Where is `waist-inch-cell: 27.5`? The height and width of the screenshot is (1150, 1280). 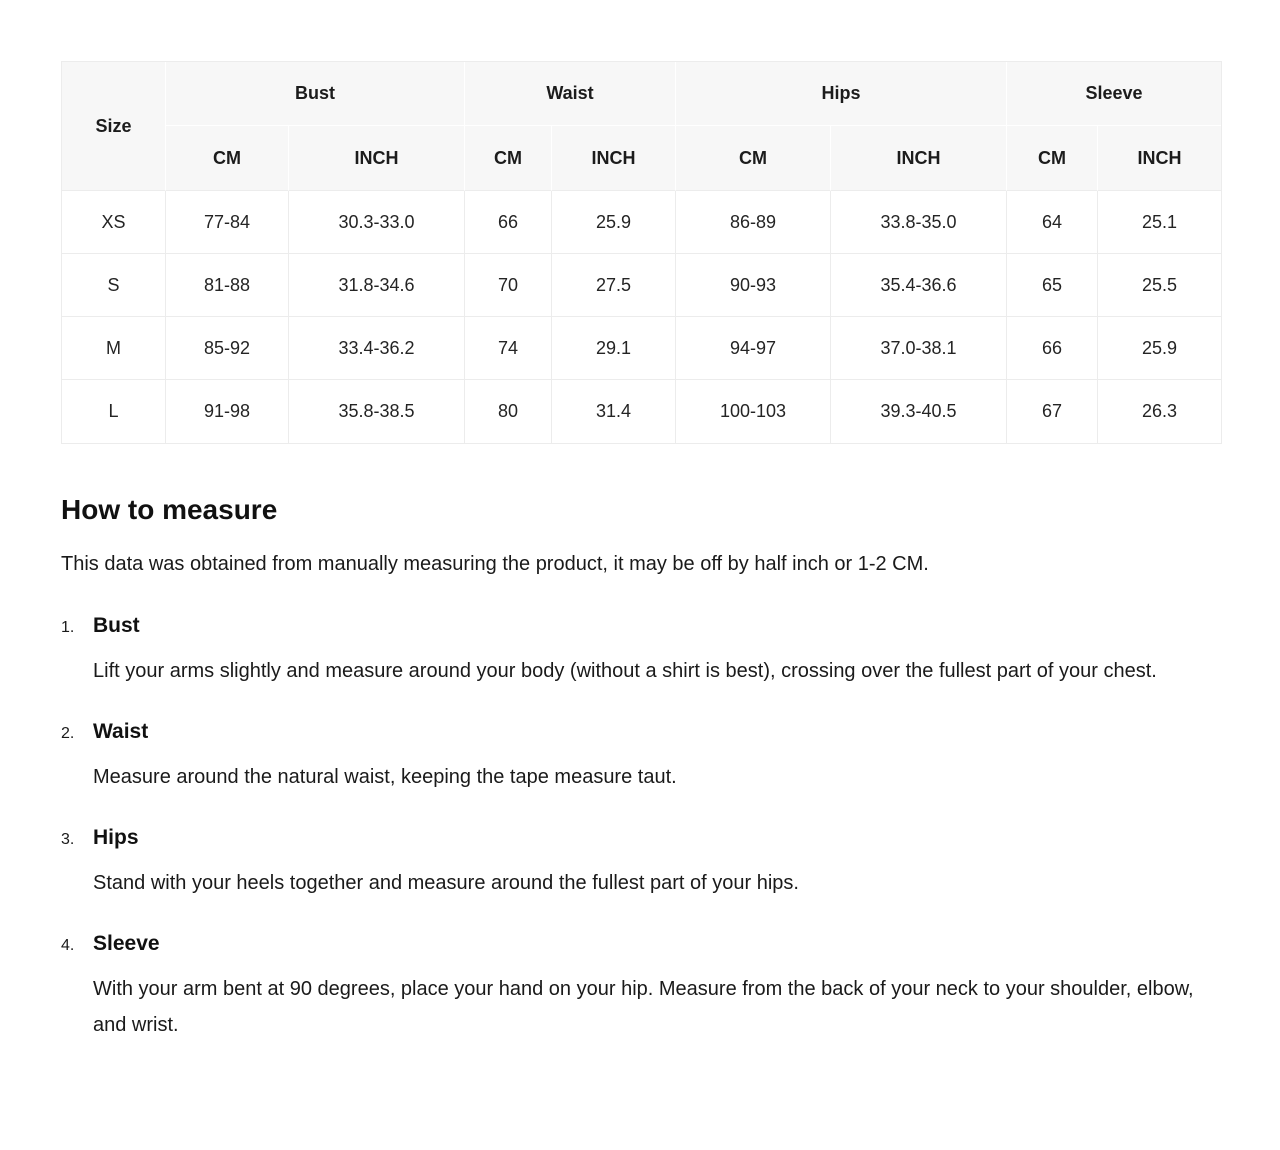 waist-inch-cell: 27.5 is located at coordinates (614, 285).